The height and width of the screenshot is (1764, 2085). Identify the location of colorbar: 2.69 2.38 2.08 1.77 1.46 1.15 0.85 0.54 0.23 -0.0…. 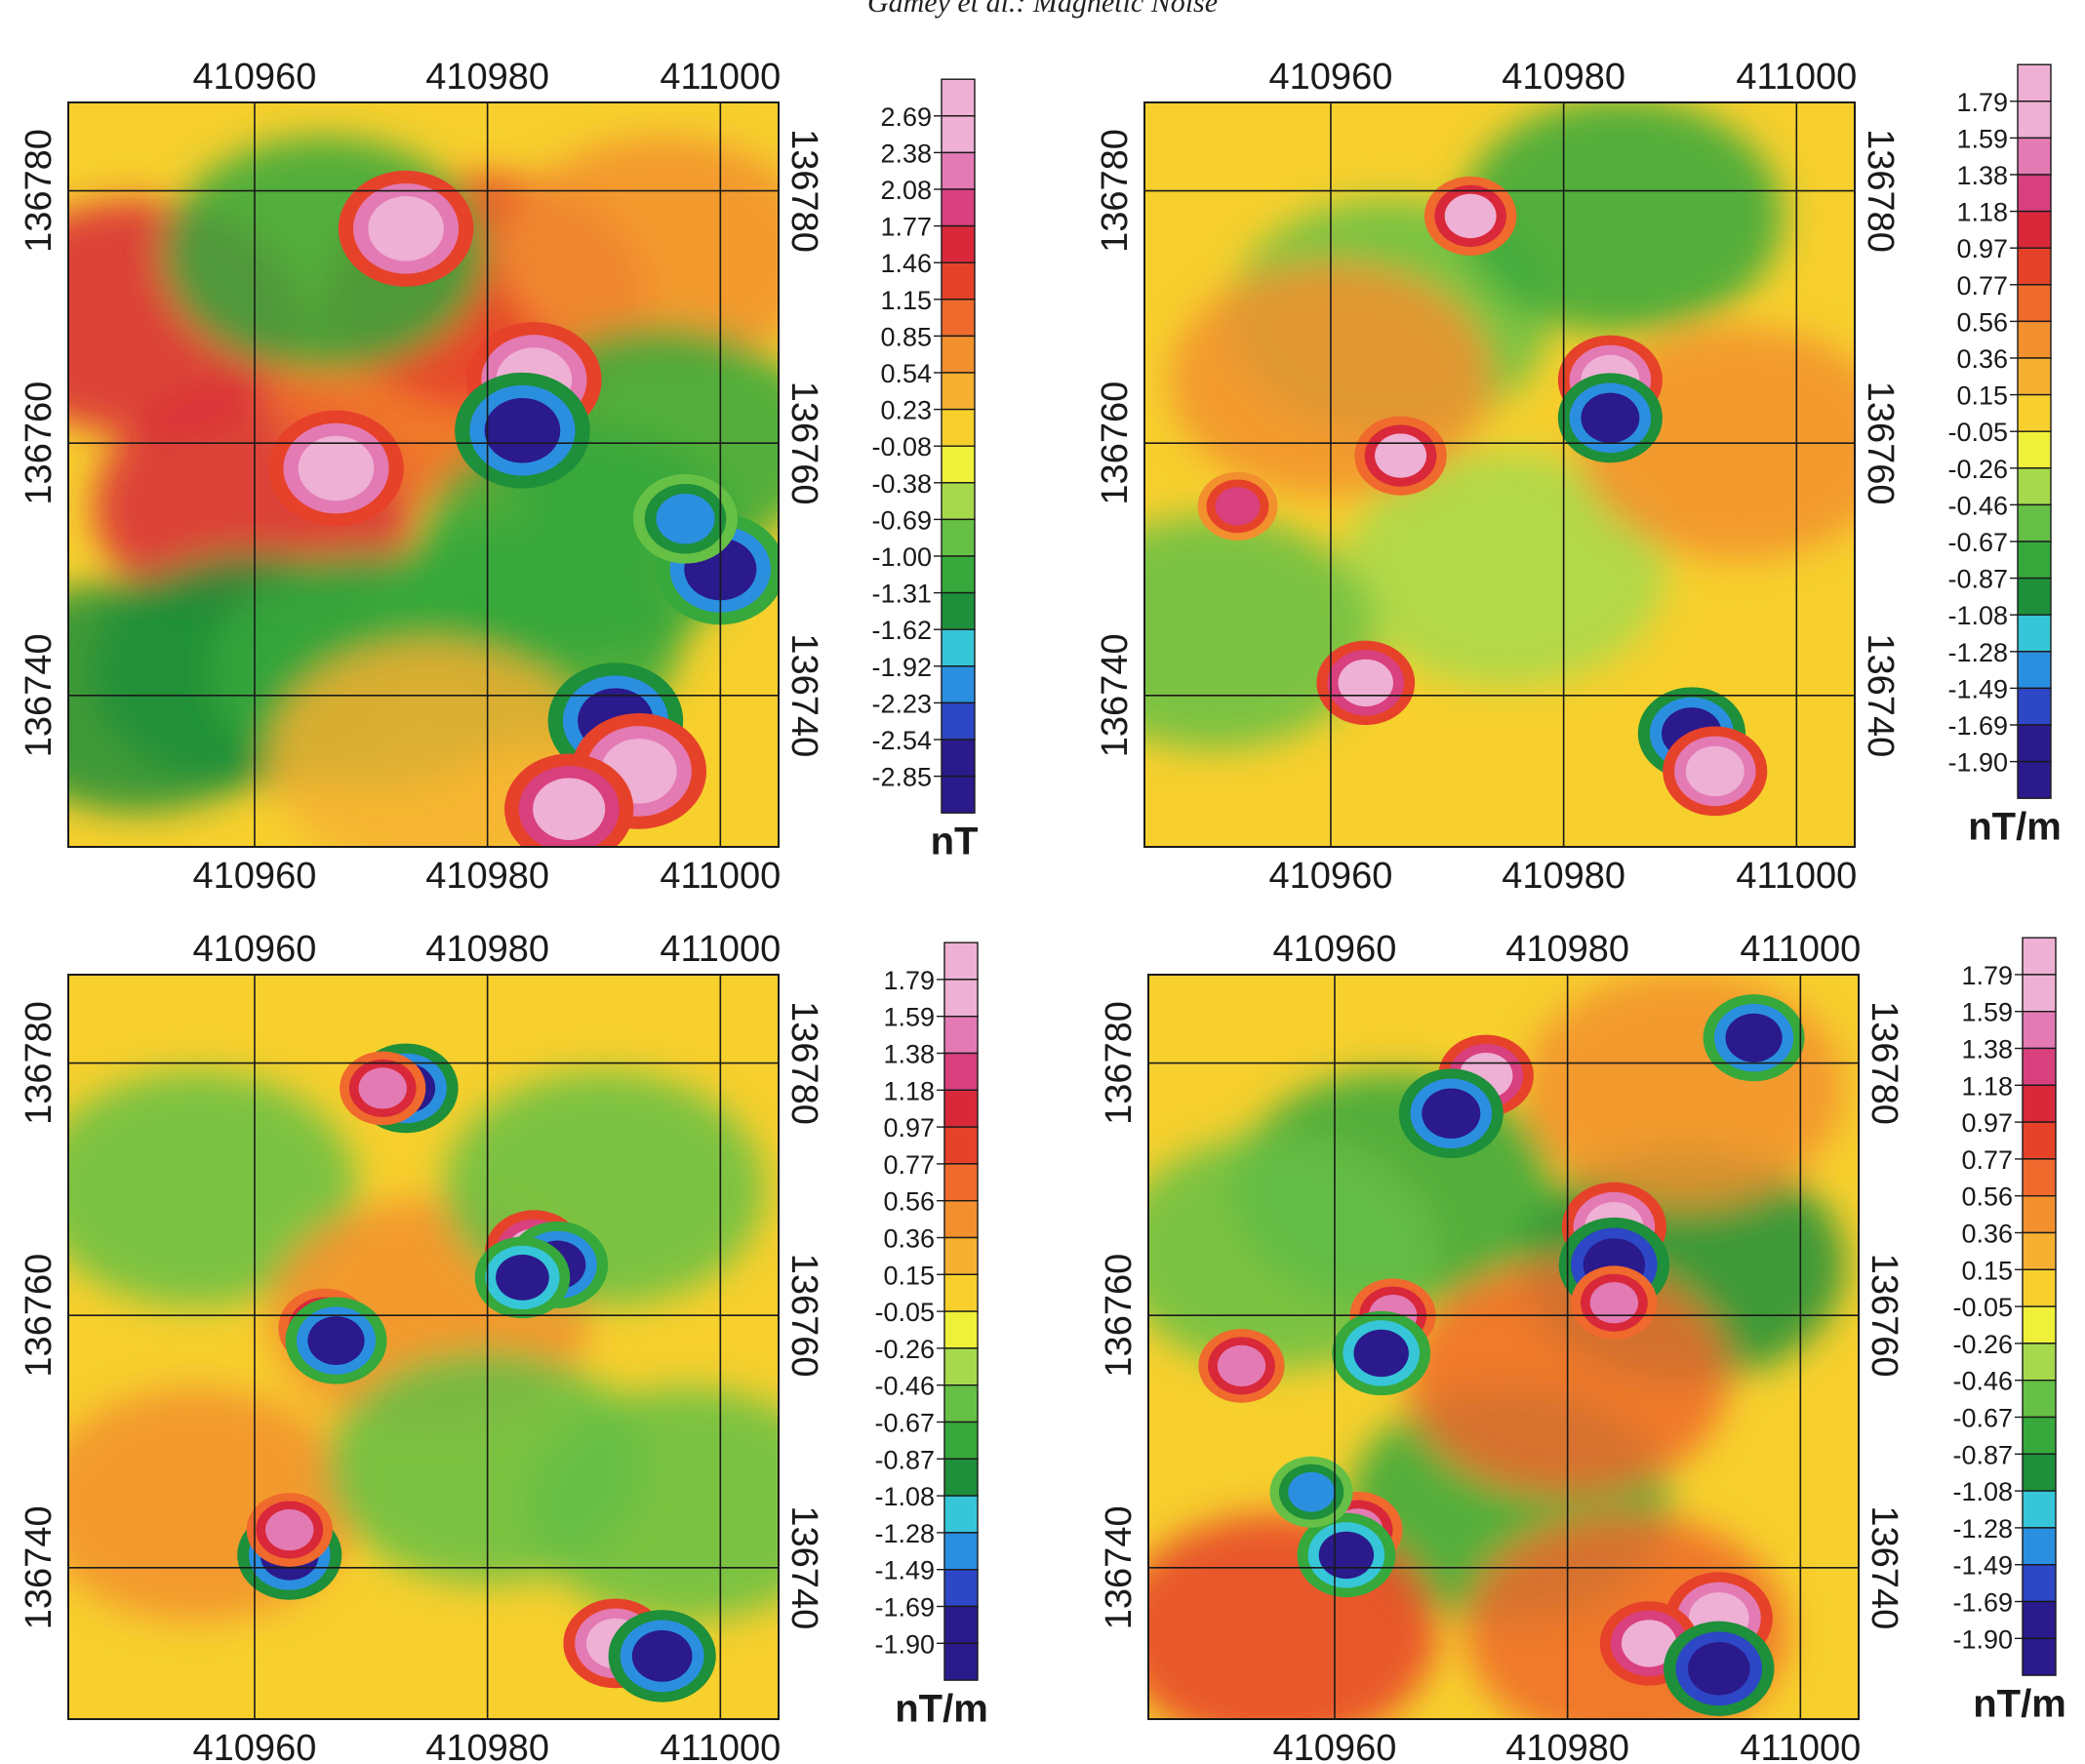
(925, 471).